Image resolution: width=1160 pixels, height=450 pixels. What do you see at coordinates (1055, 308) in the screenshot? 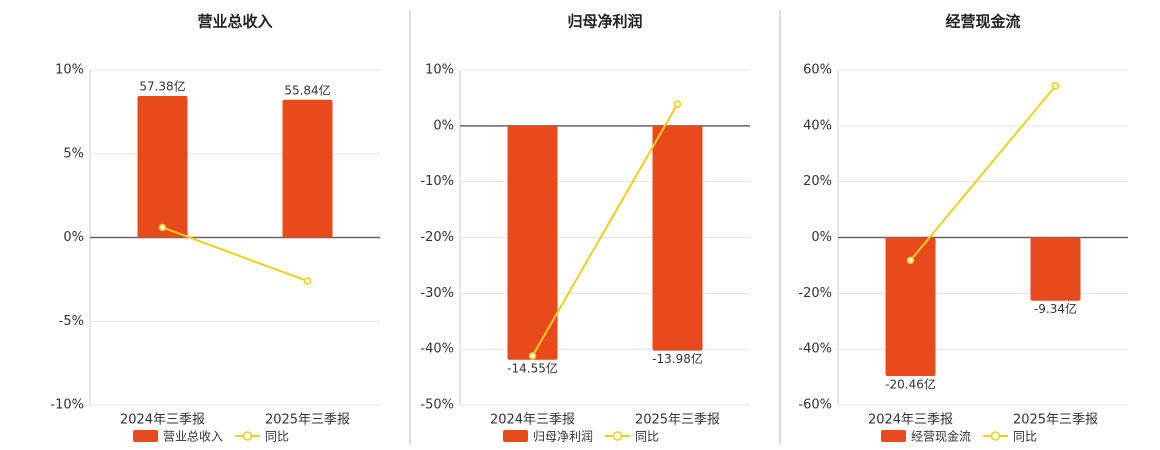
I see `data-label: -9.34亿` at bounding box center [1055, 308].